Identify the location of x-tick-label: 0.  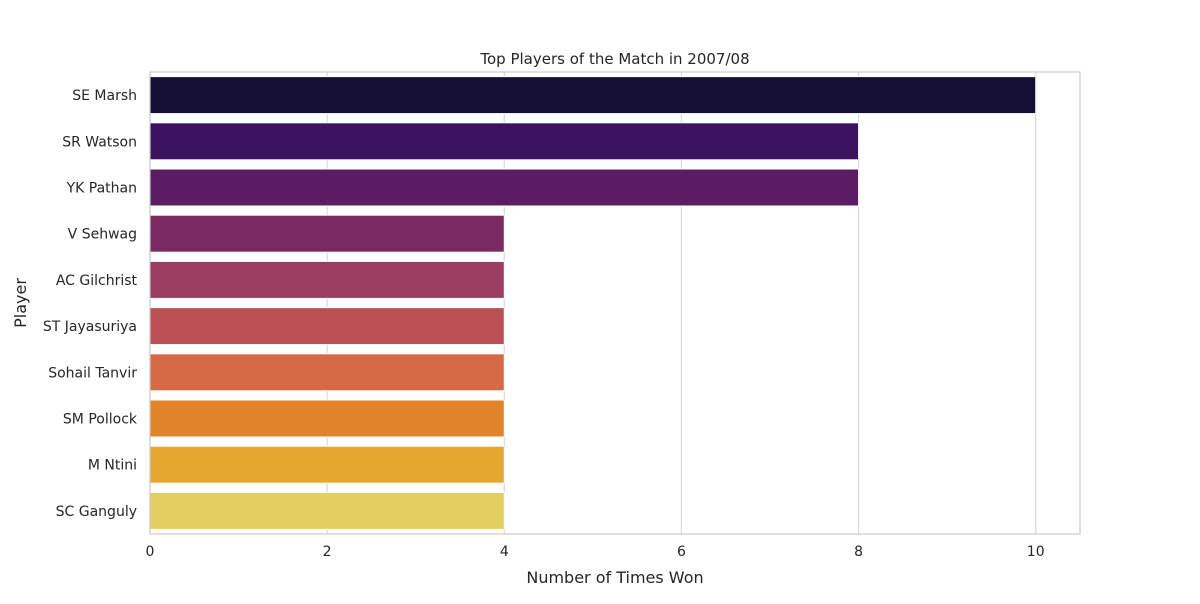
(150, 552).